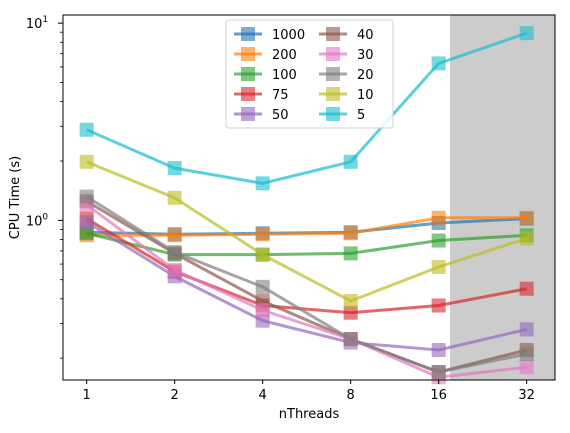  I want to click on x-tick-label: 8, so click(351, 395).